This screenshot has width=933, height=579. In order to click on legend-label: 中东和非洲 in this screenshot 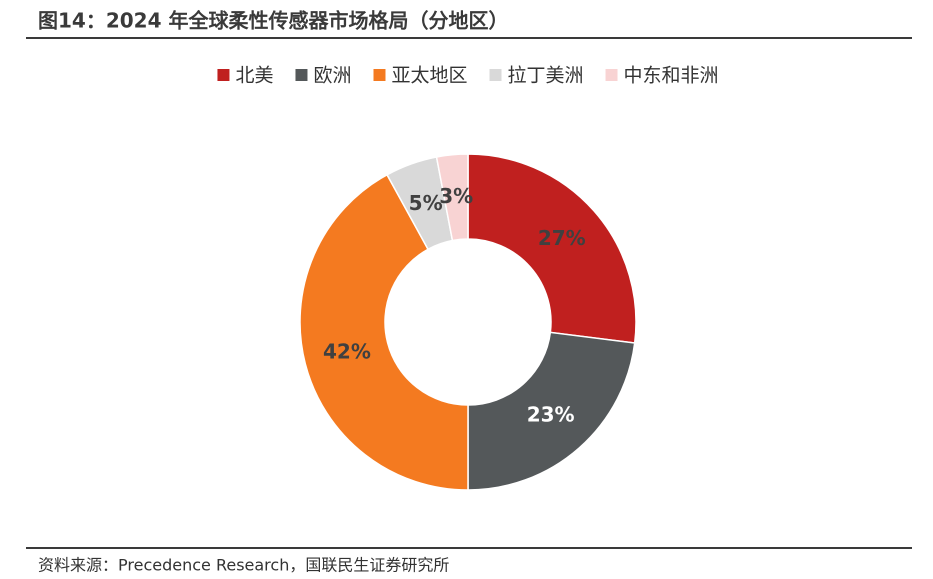, I will do `click(671, 76)`.